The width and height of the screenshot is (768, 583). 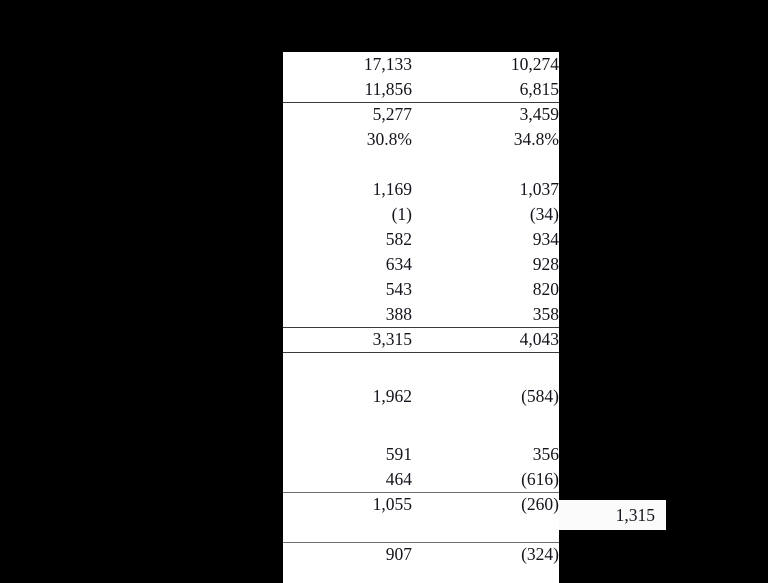 I want to click on cell-col2: 356, so click(x=545, y=453).